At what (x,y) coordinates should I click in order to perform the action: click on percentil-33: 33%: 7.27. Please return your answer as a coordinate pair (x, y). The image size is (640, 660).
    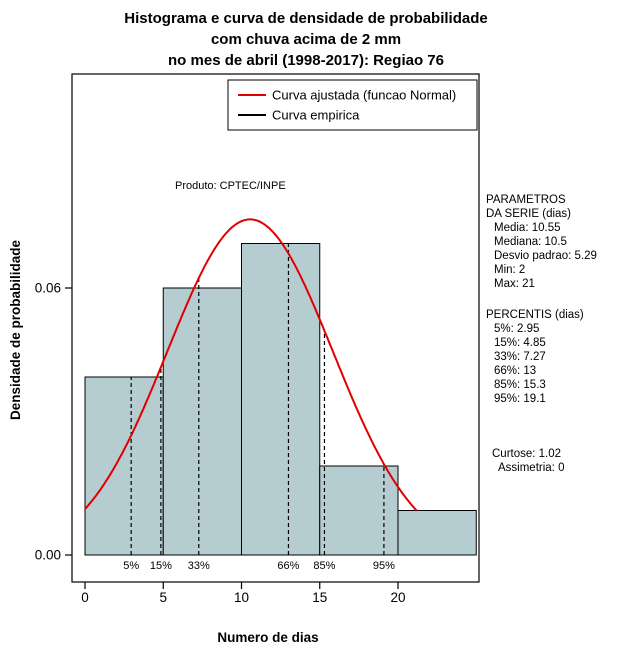
    Looking at the image, I should click on (520, 357).